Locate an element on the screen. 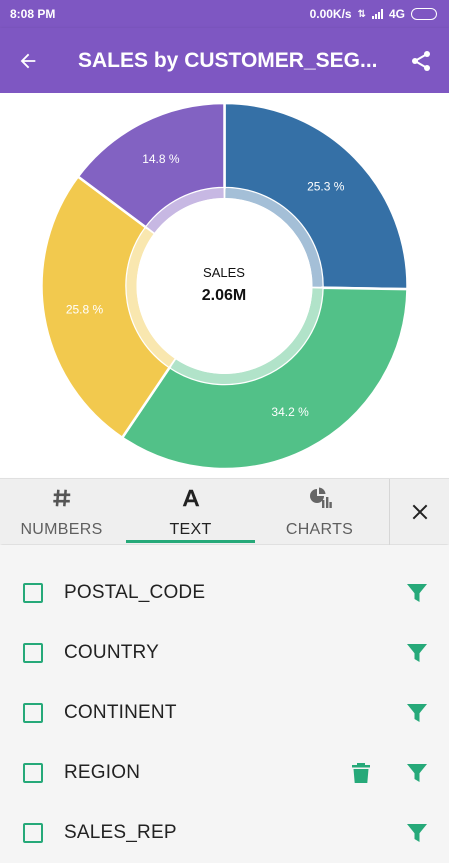  share-button is located at coordinates (421, 60).